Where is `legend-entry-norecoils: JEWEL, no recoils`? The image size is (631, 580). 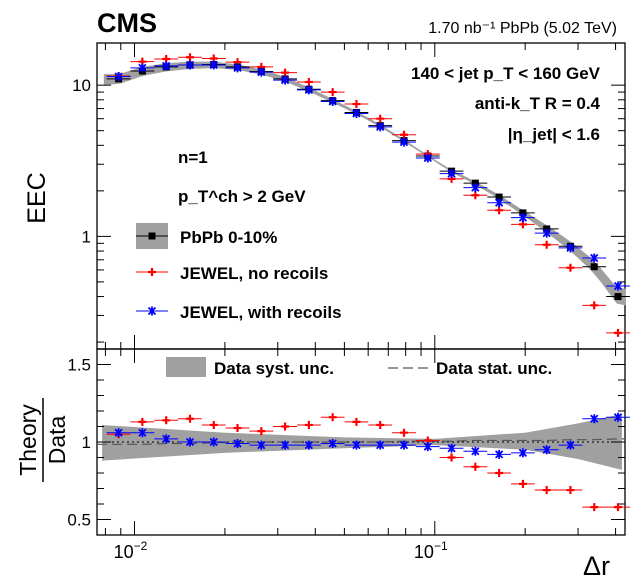
legend-entry-norecoils: JEWEL, no recoils is located at coordinates (254, 273).